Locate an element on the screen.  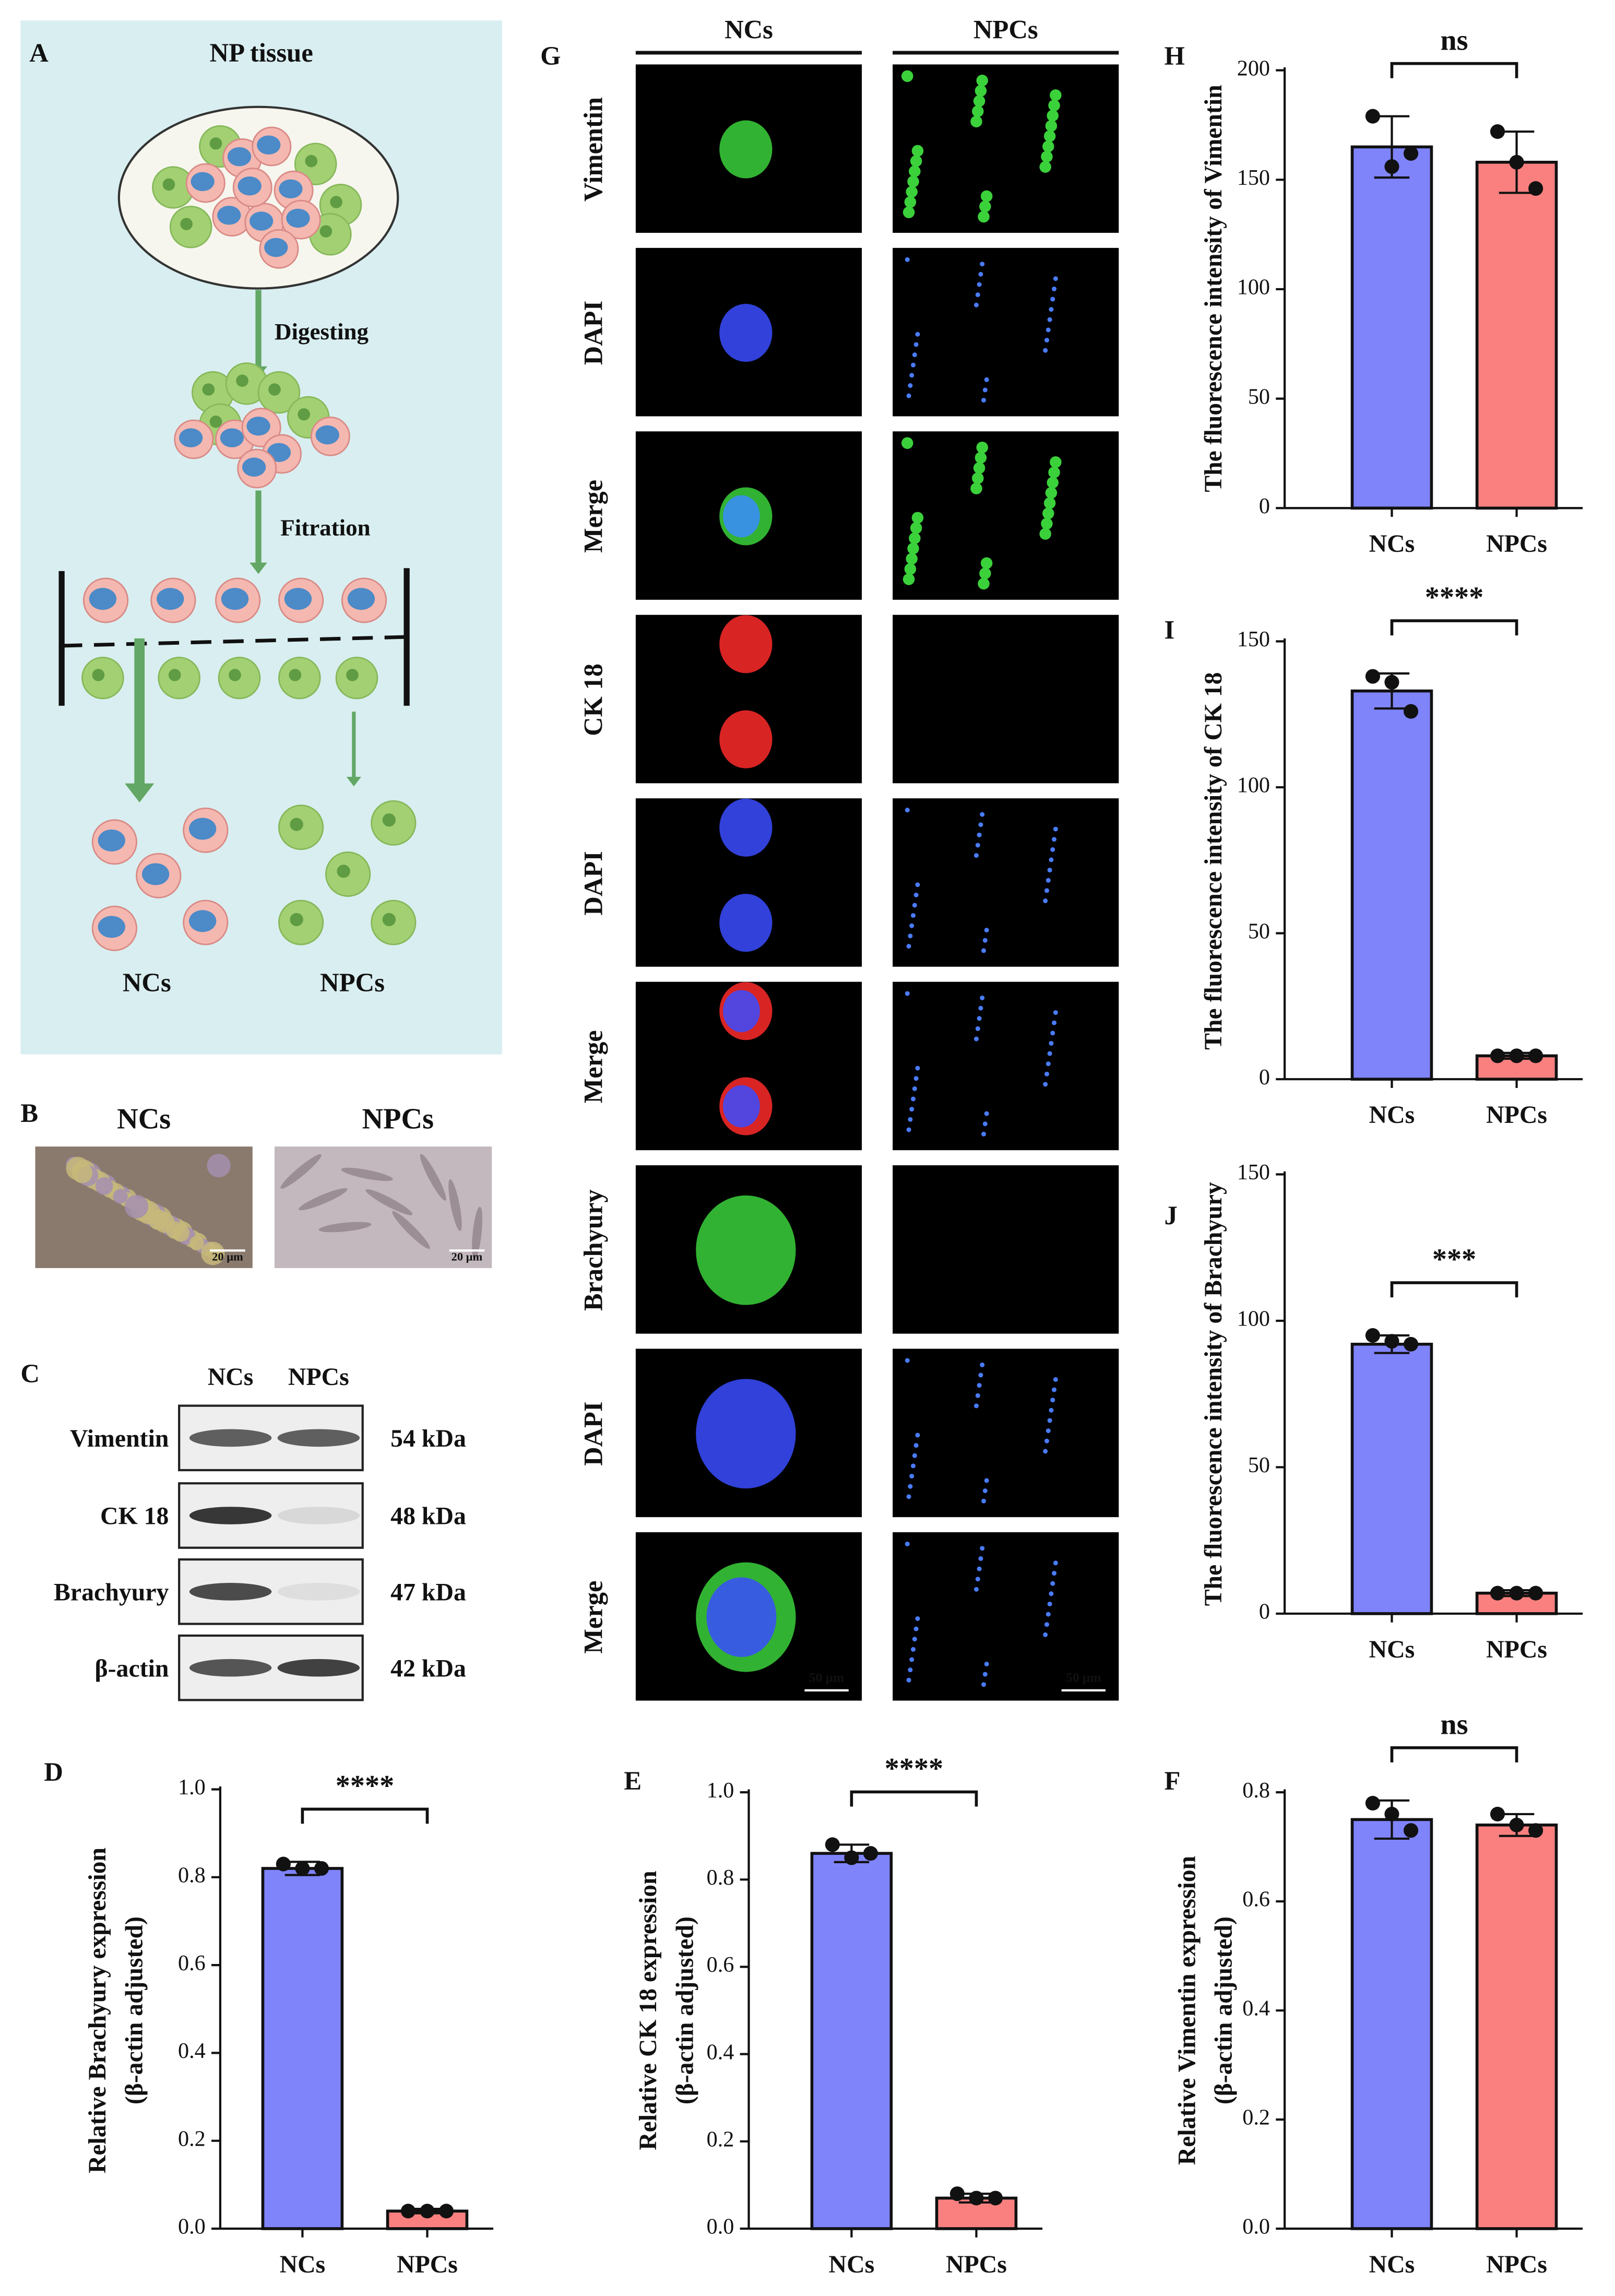
y-tick-label: 0 is located at coordinates (1264, 506).